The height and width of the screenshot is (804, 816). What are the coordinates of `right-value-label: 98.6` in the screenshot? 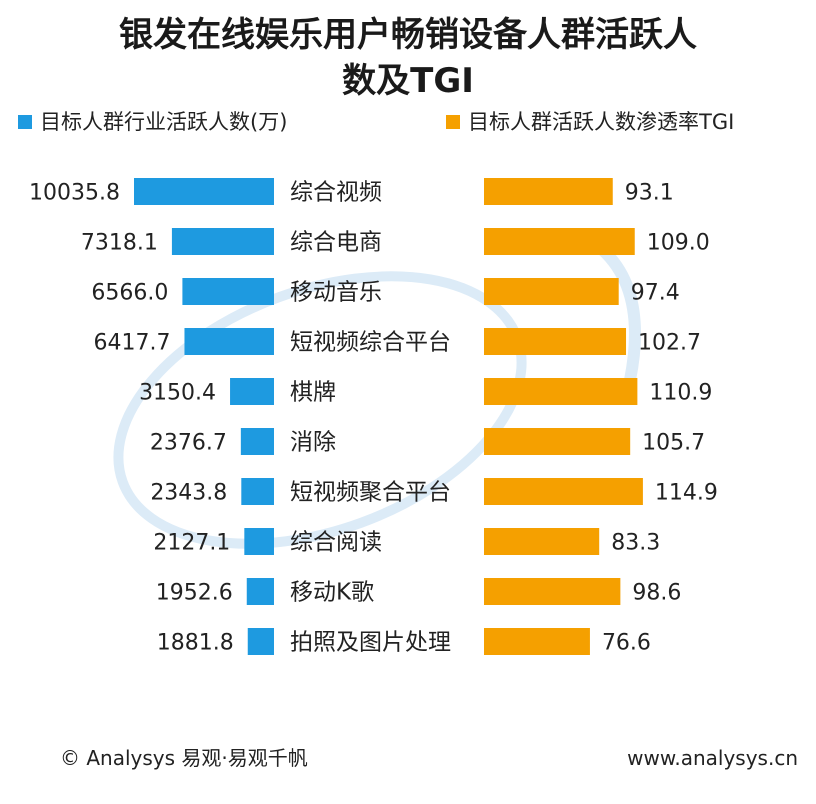 It's located at (656, 593).